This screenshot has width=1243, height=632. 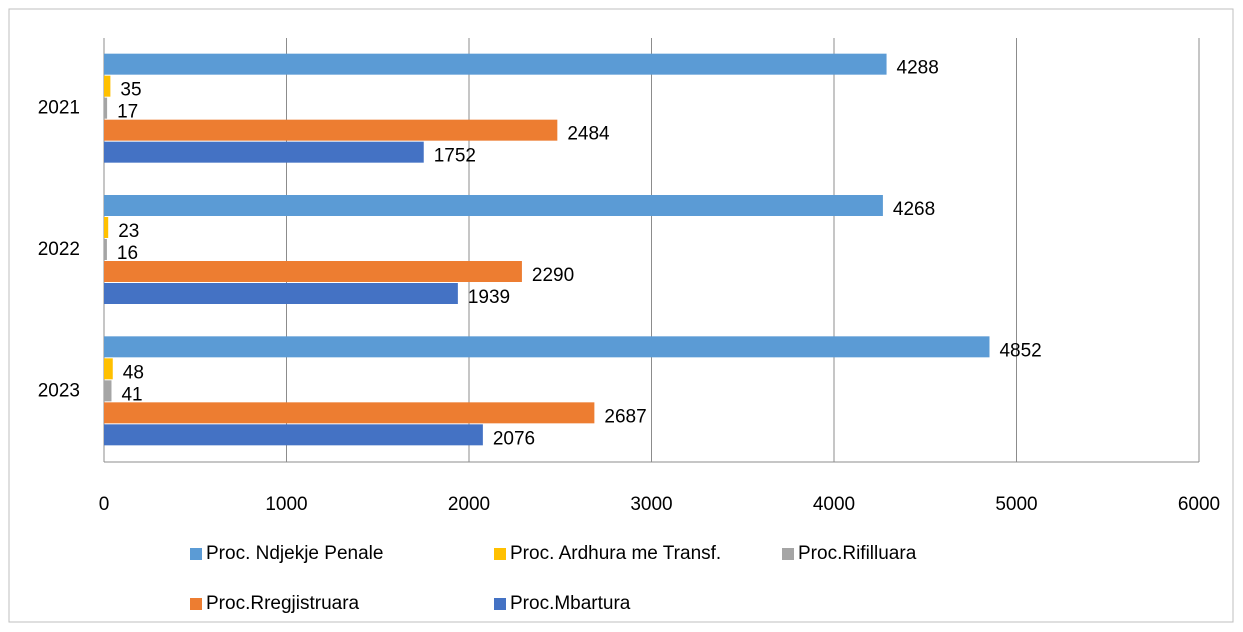 I want to click on x-tick-label: 0, so click(x=104, y=504).